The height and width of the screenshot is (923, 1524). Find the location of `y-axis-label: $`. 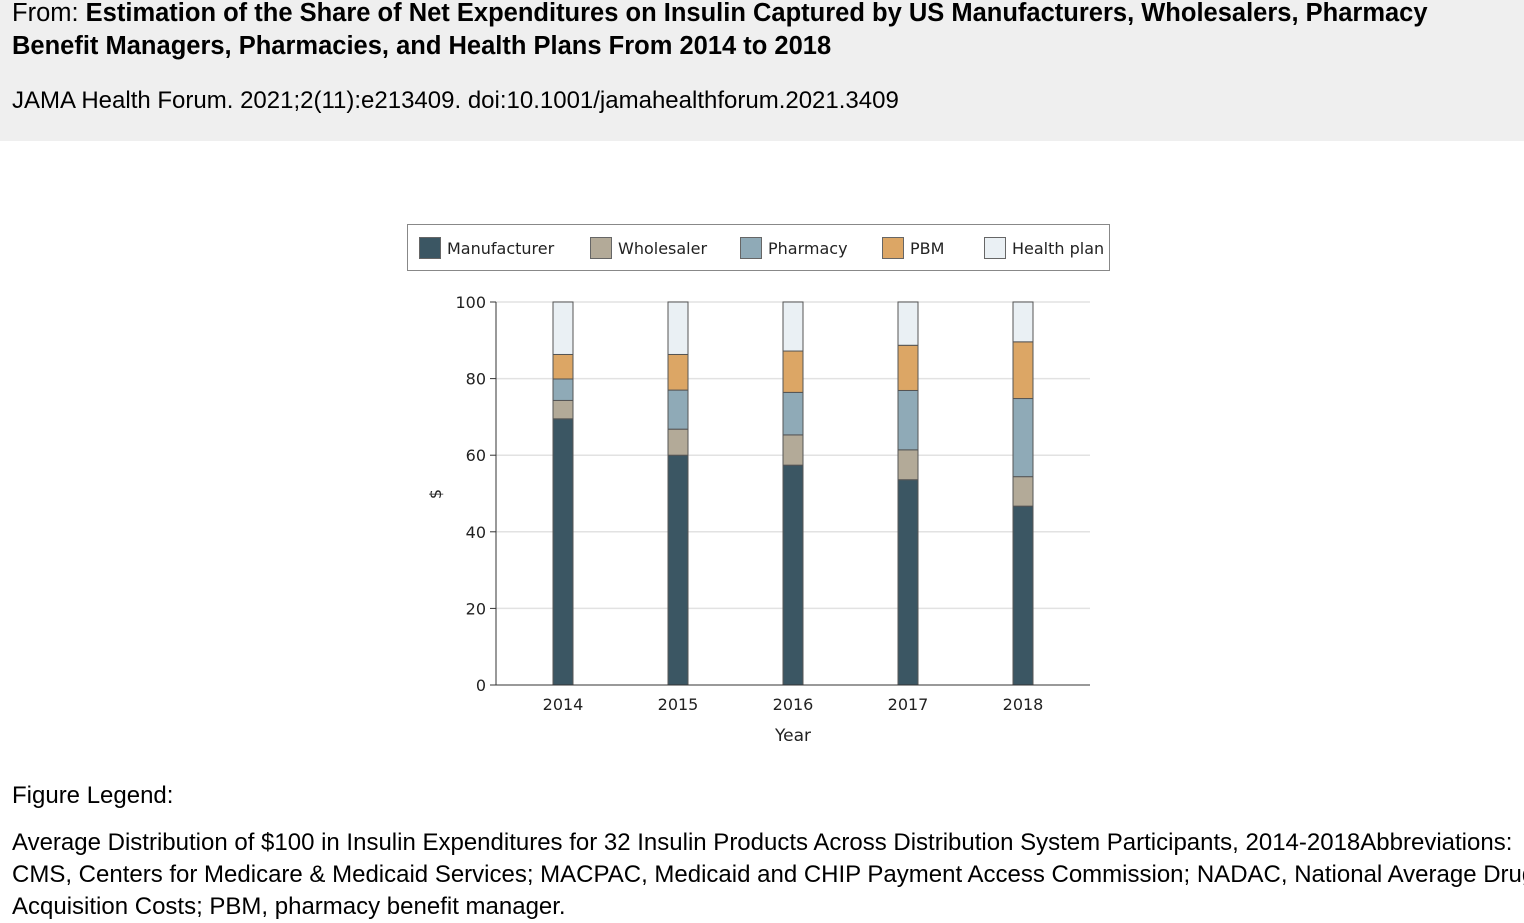

y-axis-label: $ is located at coordinates (435, 494).